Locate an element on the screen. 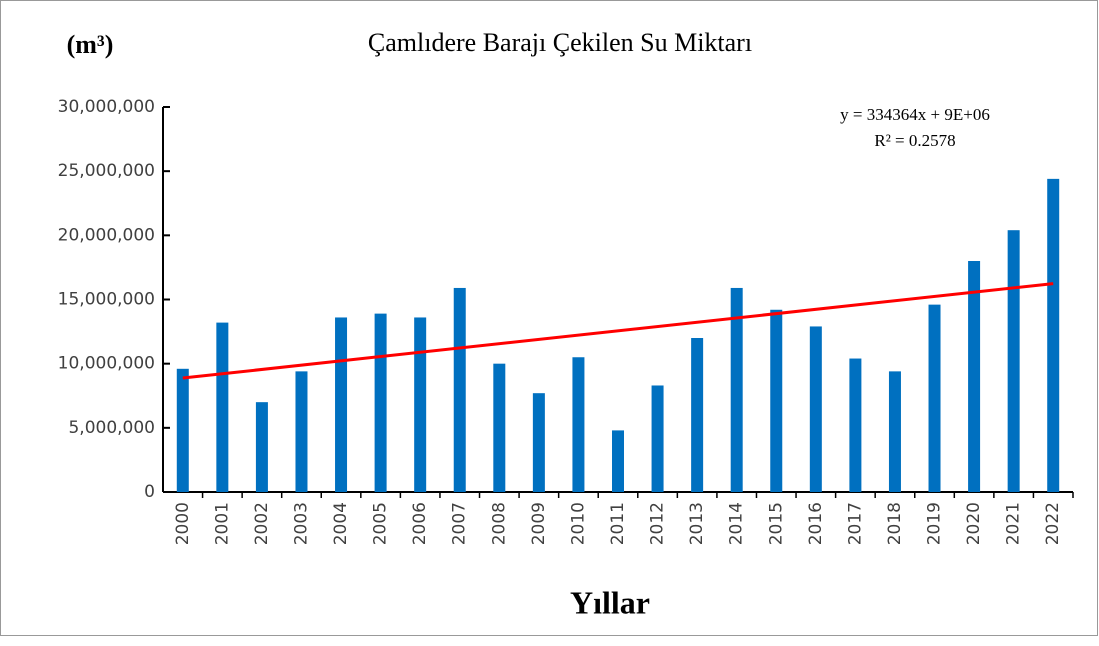  trend-r-squared: R² = 0.2578 is located at coordinates (914, 140).